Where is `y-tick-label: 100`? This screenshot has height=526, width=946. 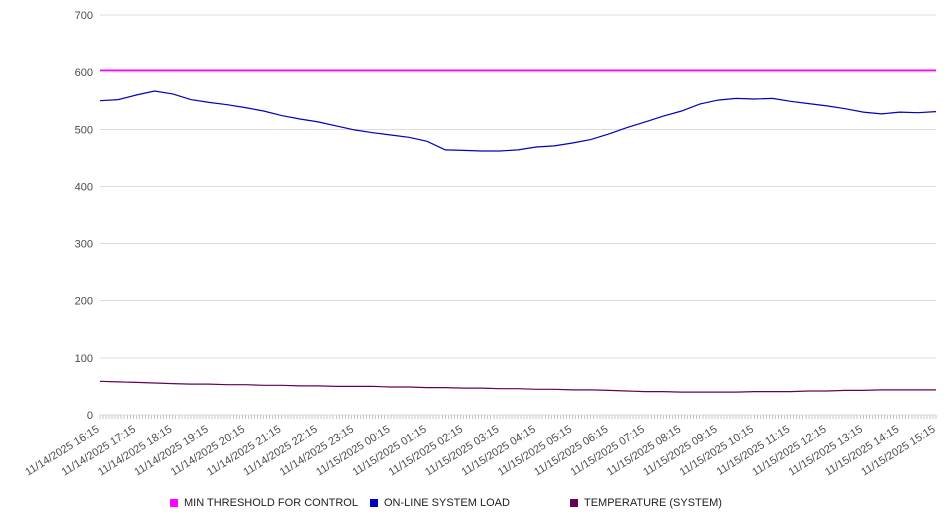 y-tick-label: 100 is located at coordinates (84, 359).